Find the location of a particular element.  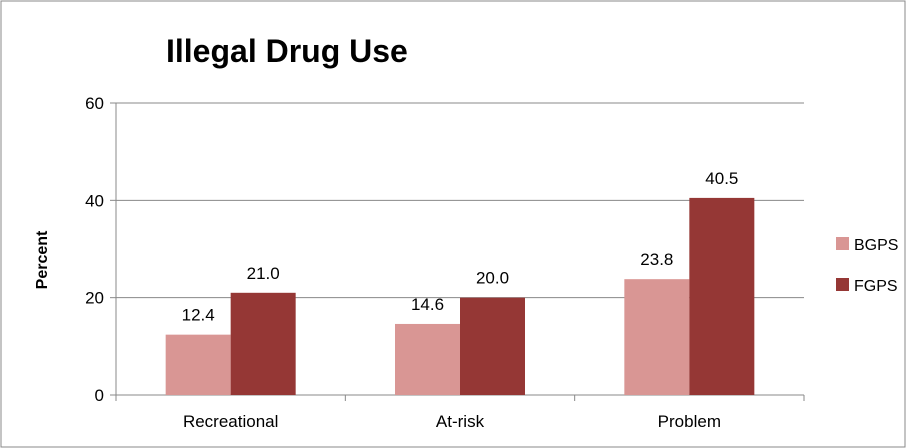

y-tick-label: 0 is located at coordinates (99, 395).